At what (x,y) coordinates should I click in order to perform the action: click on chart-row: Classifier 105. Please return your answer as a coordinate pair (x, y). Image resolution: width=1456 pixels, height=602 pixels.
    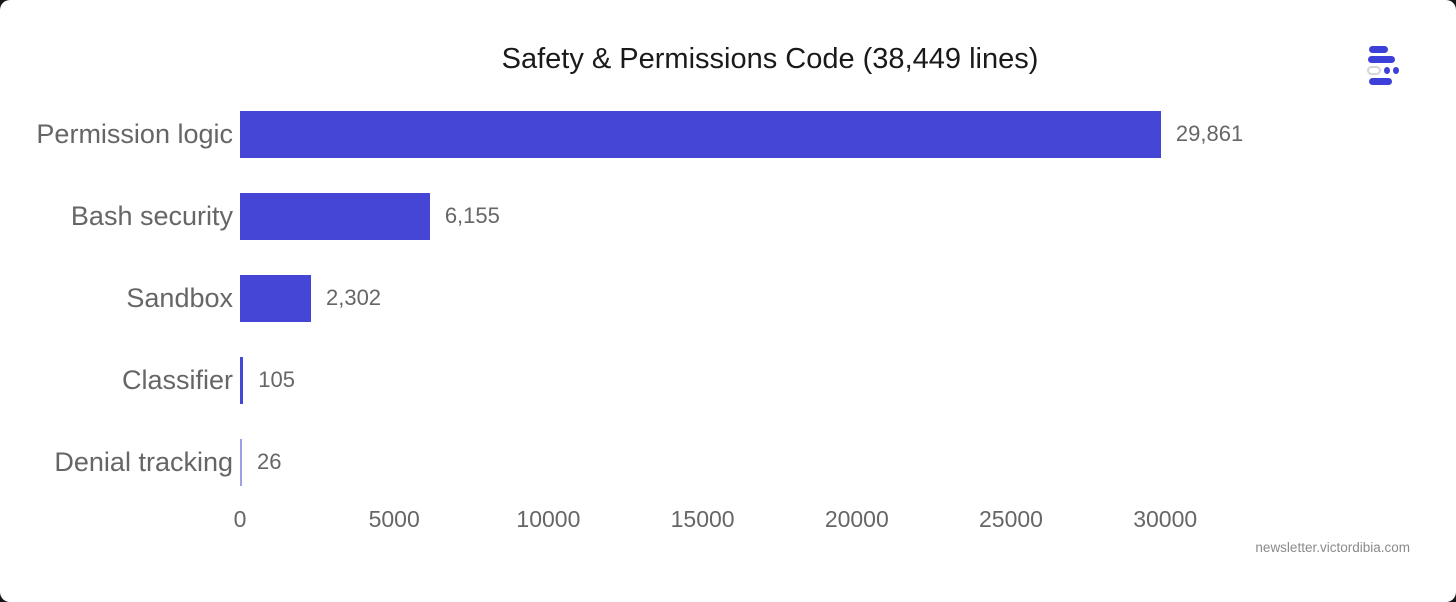
    Looking at the image, I should click on (728, 380).